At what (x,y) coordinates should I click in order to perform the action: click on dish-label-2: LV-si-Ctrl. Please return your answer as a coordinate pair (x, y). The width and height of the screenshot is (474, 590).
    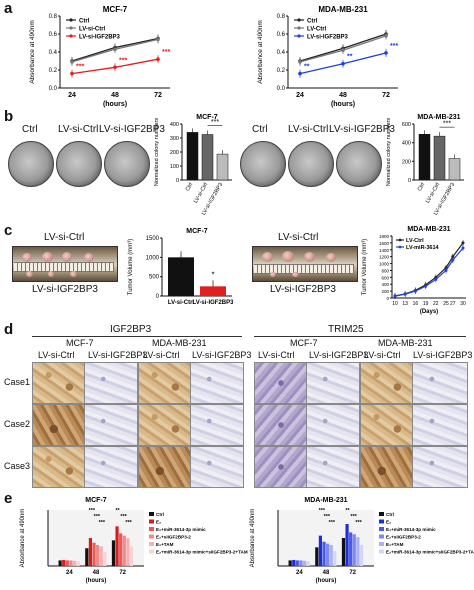
    Looking at the image, I should click on (78, 129).